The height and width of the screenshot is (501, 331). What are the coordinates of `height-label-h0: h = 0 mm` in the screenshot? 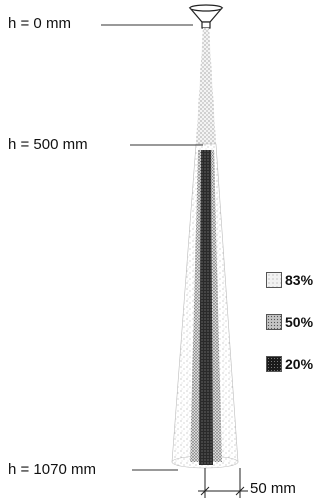 It's located at (39, 23).